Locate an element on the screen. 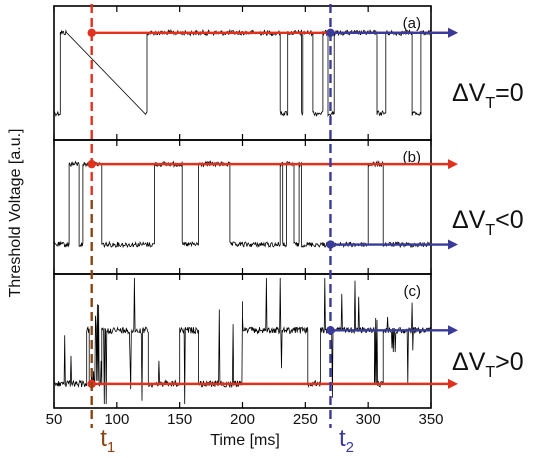  x-tick-label: 300 is located at coordinates (368, 419).